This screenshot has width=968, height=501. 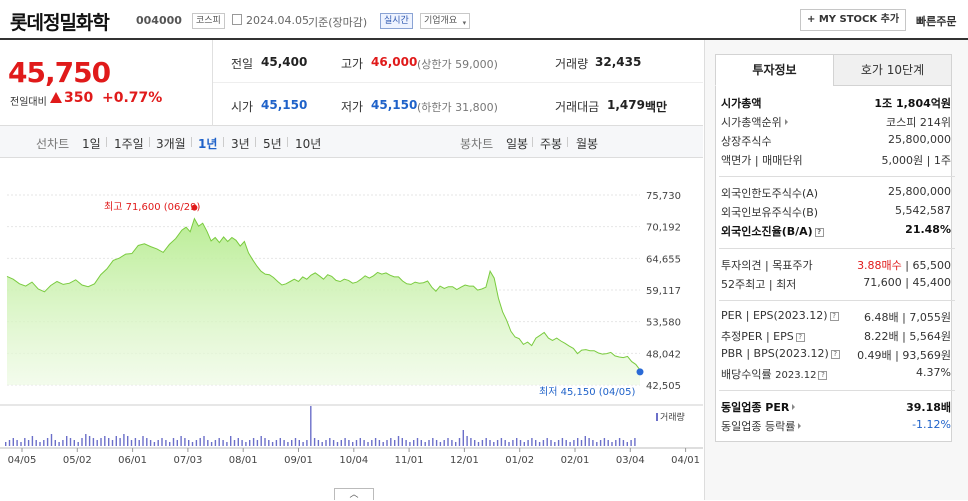 What do you see at coordinates (22, 460) in the screenshot?
I see `x-tick-label: 04/05` at bounding box center [22, 460].